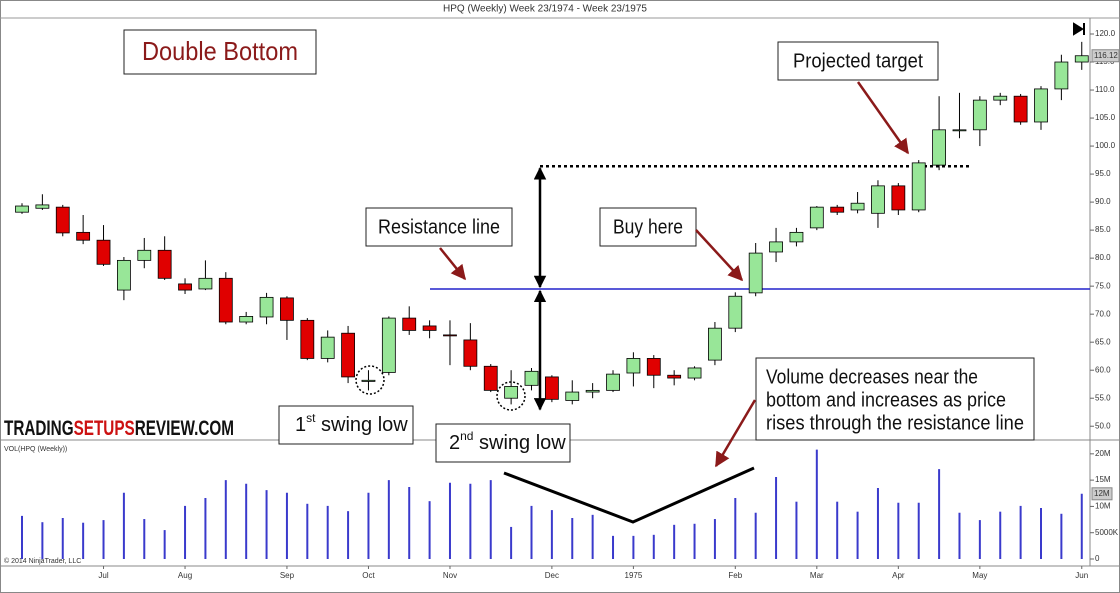 The image size is (1120, 593). I want to click on volume-note-line: Volume decreases near the, so click(872, 377).